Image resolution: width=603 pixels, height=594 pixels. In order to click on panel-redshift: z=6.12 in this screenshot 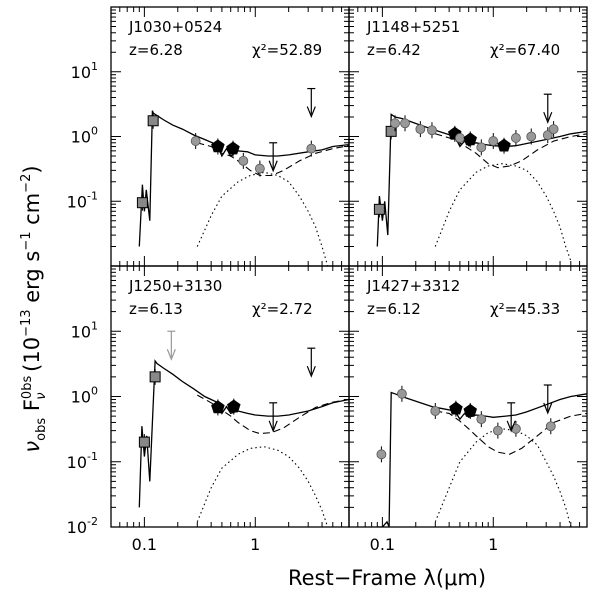, I will do `click(394, 309)`.